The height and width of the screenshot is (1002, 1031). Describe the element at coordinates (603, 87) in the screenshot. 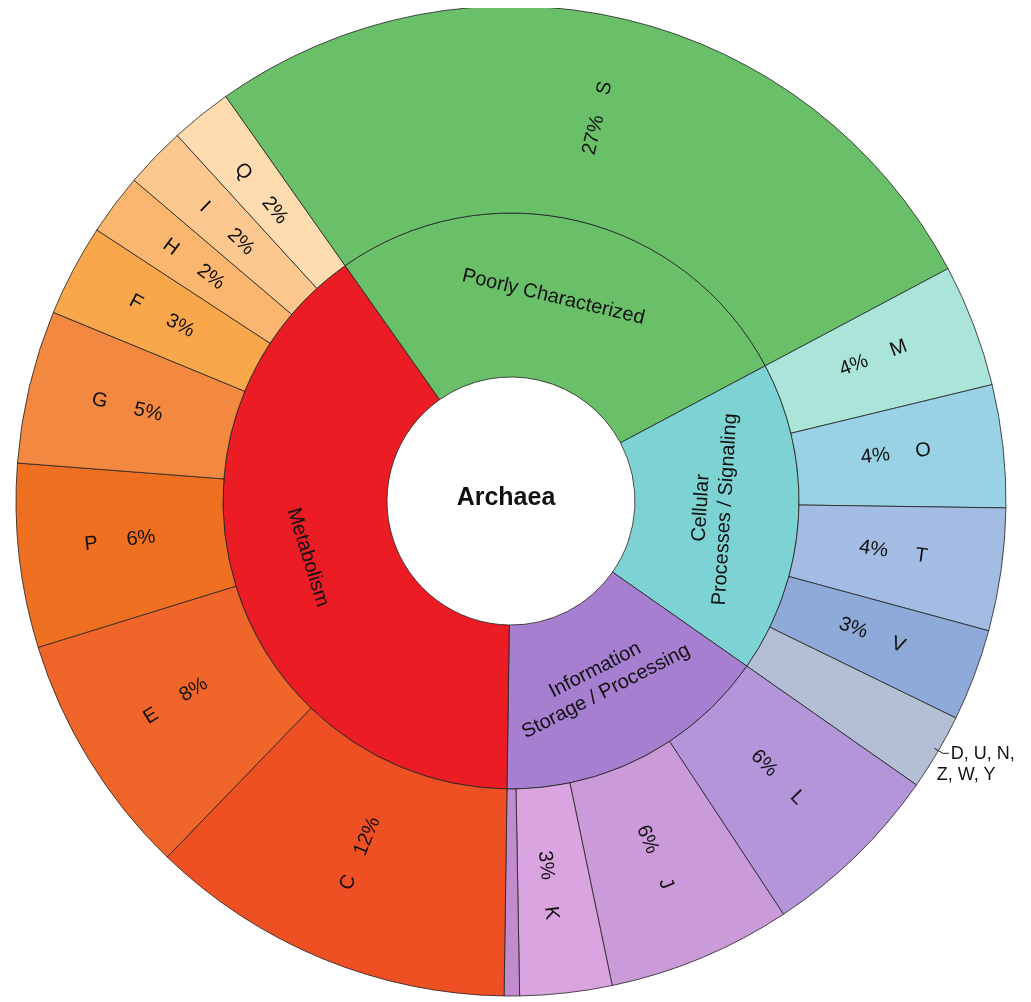

I see `slice-label: S` at that location.